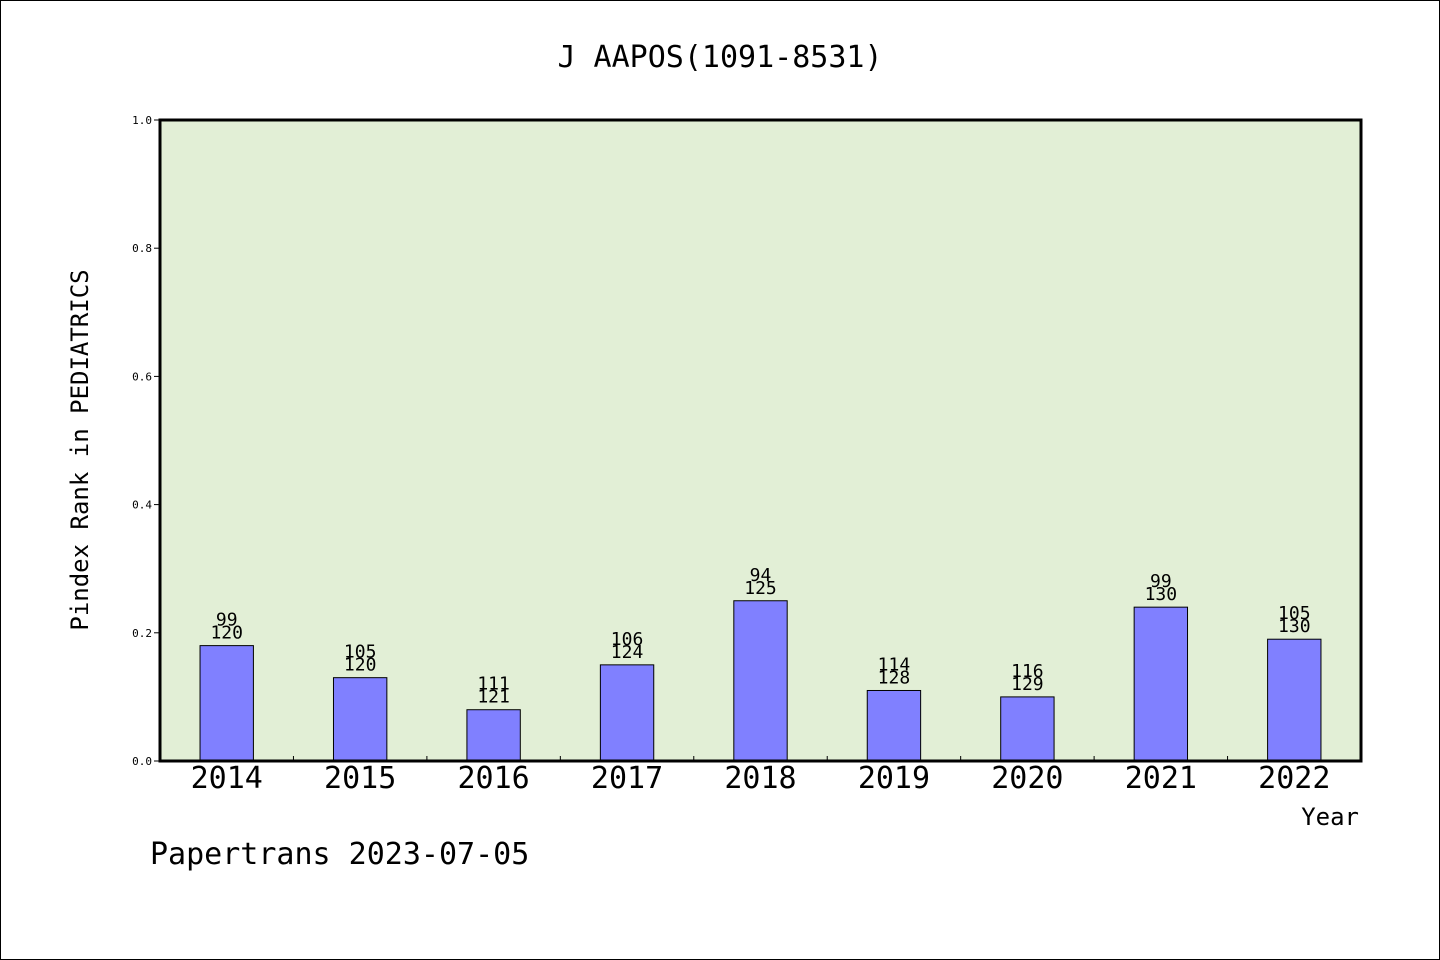 The height and width of the screenshot is (960, 1440). What do you see at coordinates (1027, 684) in the screenshot?
I see `bar-total-label: 129` at bounding box center [1027, 684].